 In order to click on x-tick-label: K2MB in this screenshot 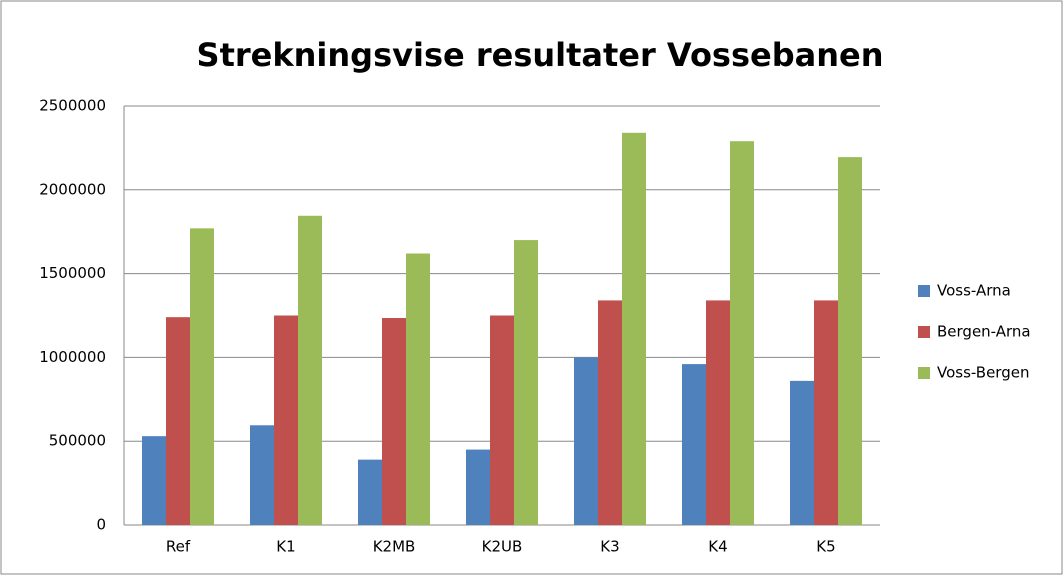, I will do `click(394, 547)`.